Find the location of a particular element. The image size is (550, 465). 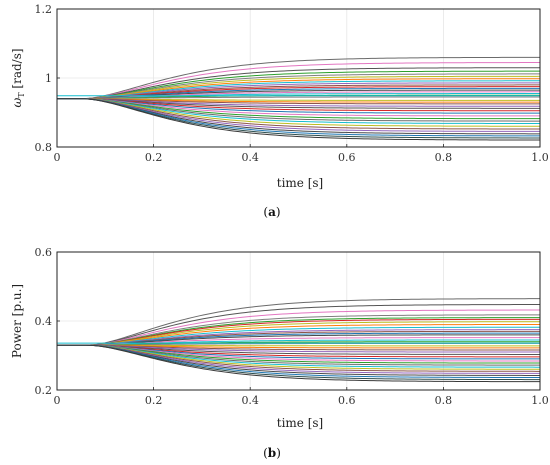

y-tick-label: 0.4 is located at coordinates (44, 321).